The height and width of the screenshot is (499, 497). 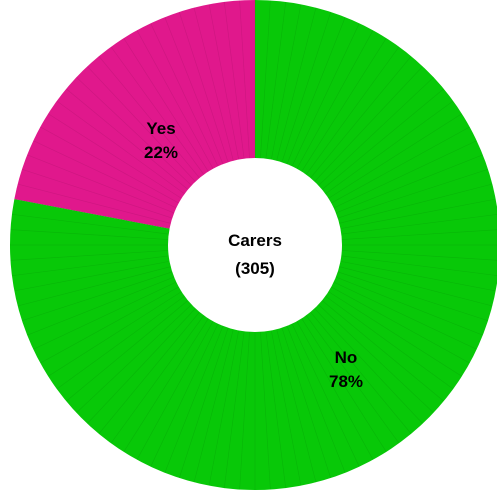 I want to click on slice-label-no-percent: 78%, so click(x=346, y=381).